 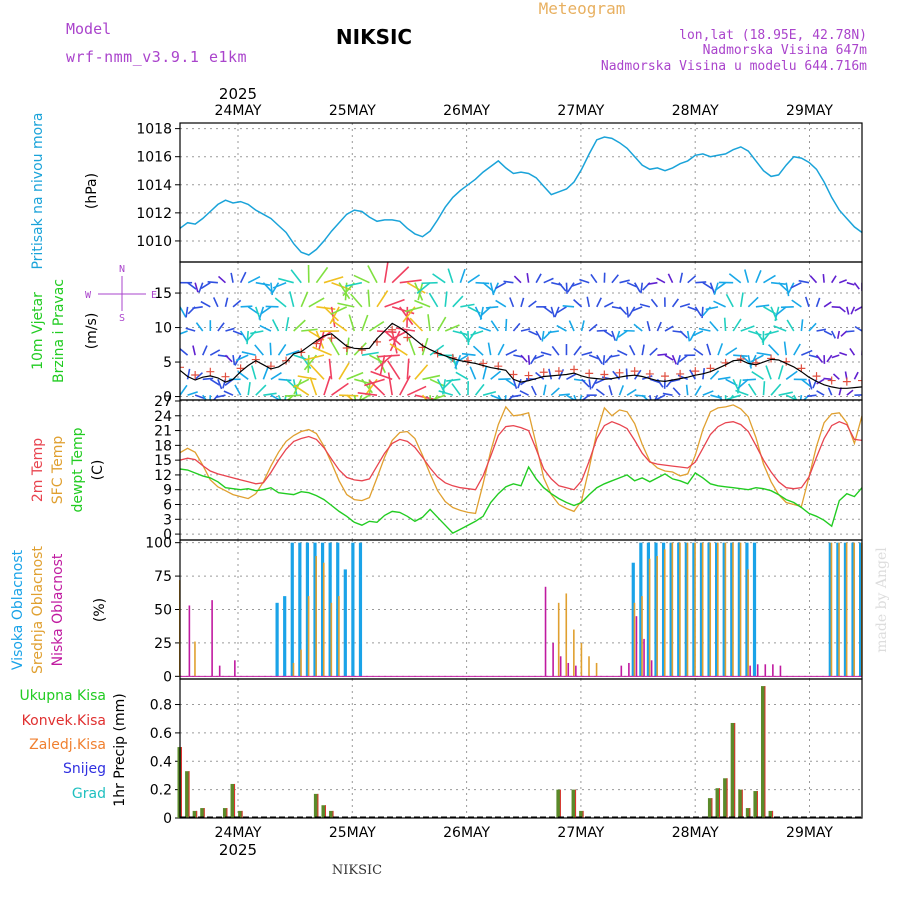 I want to click on y-tick-label: 24, so click(x=163, y=417).